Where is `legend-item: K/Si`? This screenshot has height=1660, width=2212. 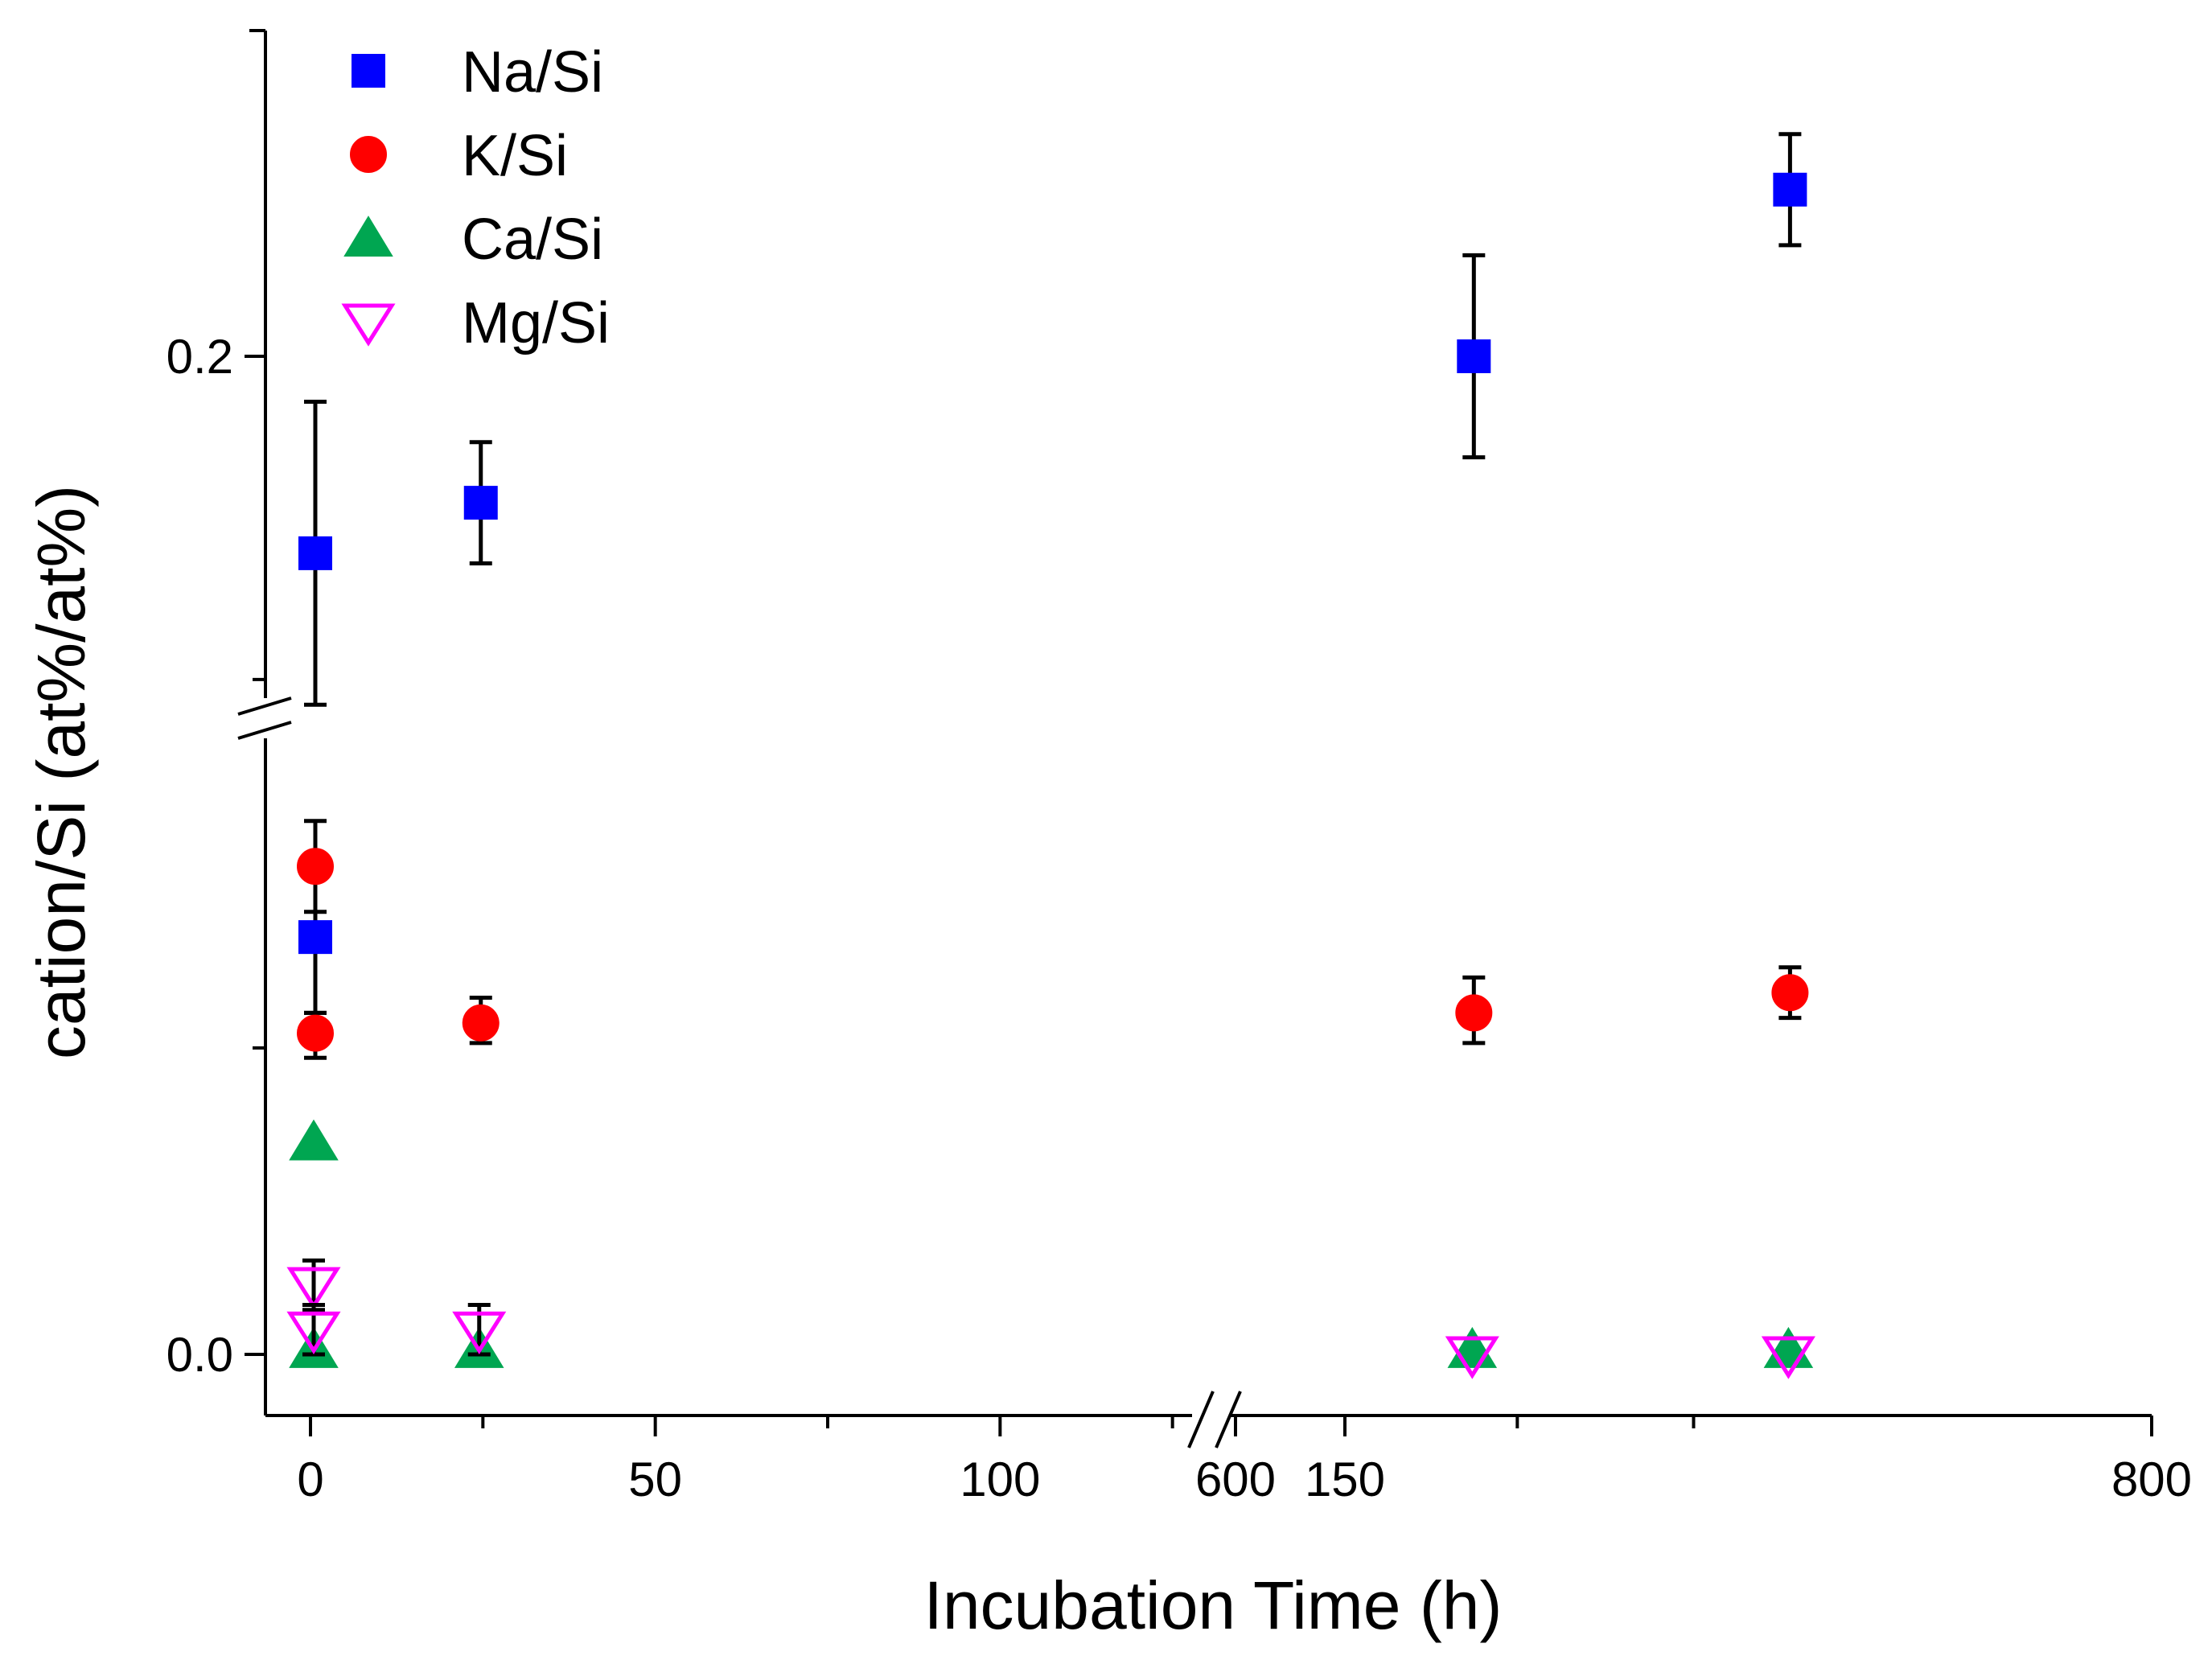 legend-item: K/Si is located at coordinates (459, 156).